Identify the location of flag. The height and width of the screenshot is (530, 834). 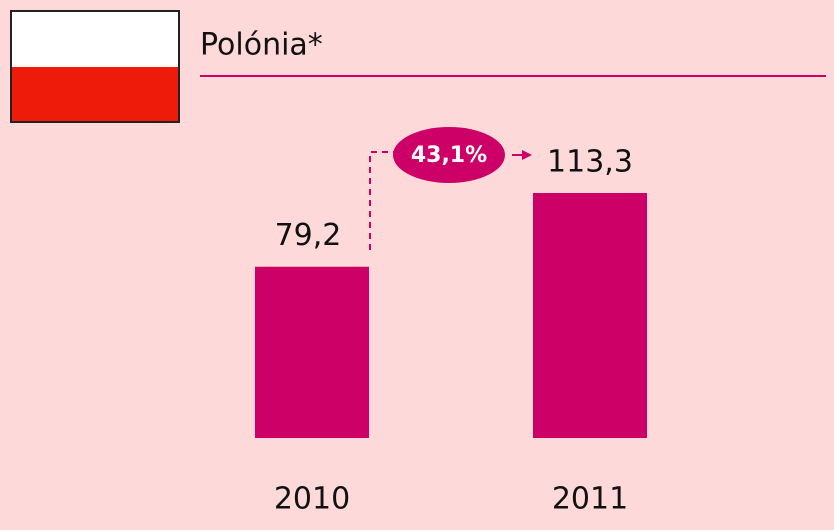
(95, 66).